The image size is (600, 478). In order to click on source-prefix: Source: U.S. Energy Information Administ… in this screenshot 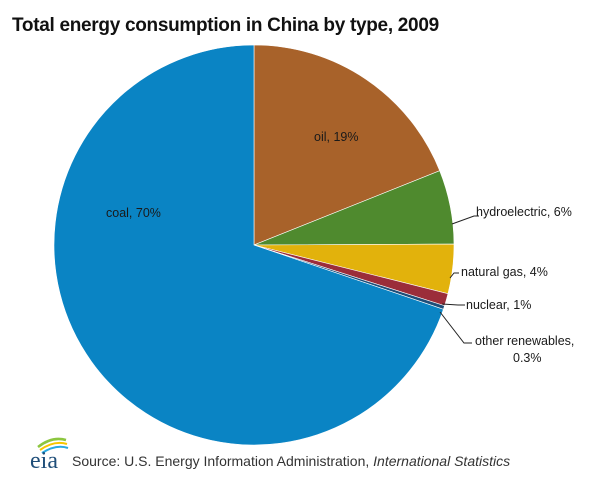, I will do `click(222, 461)`.